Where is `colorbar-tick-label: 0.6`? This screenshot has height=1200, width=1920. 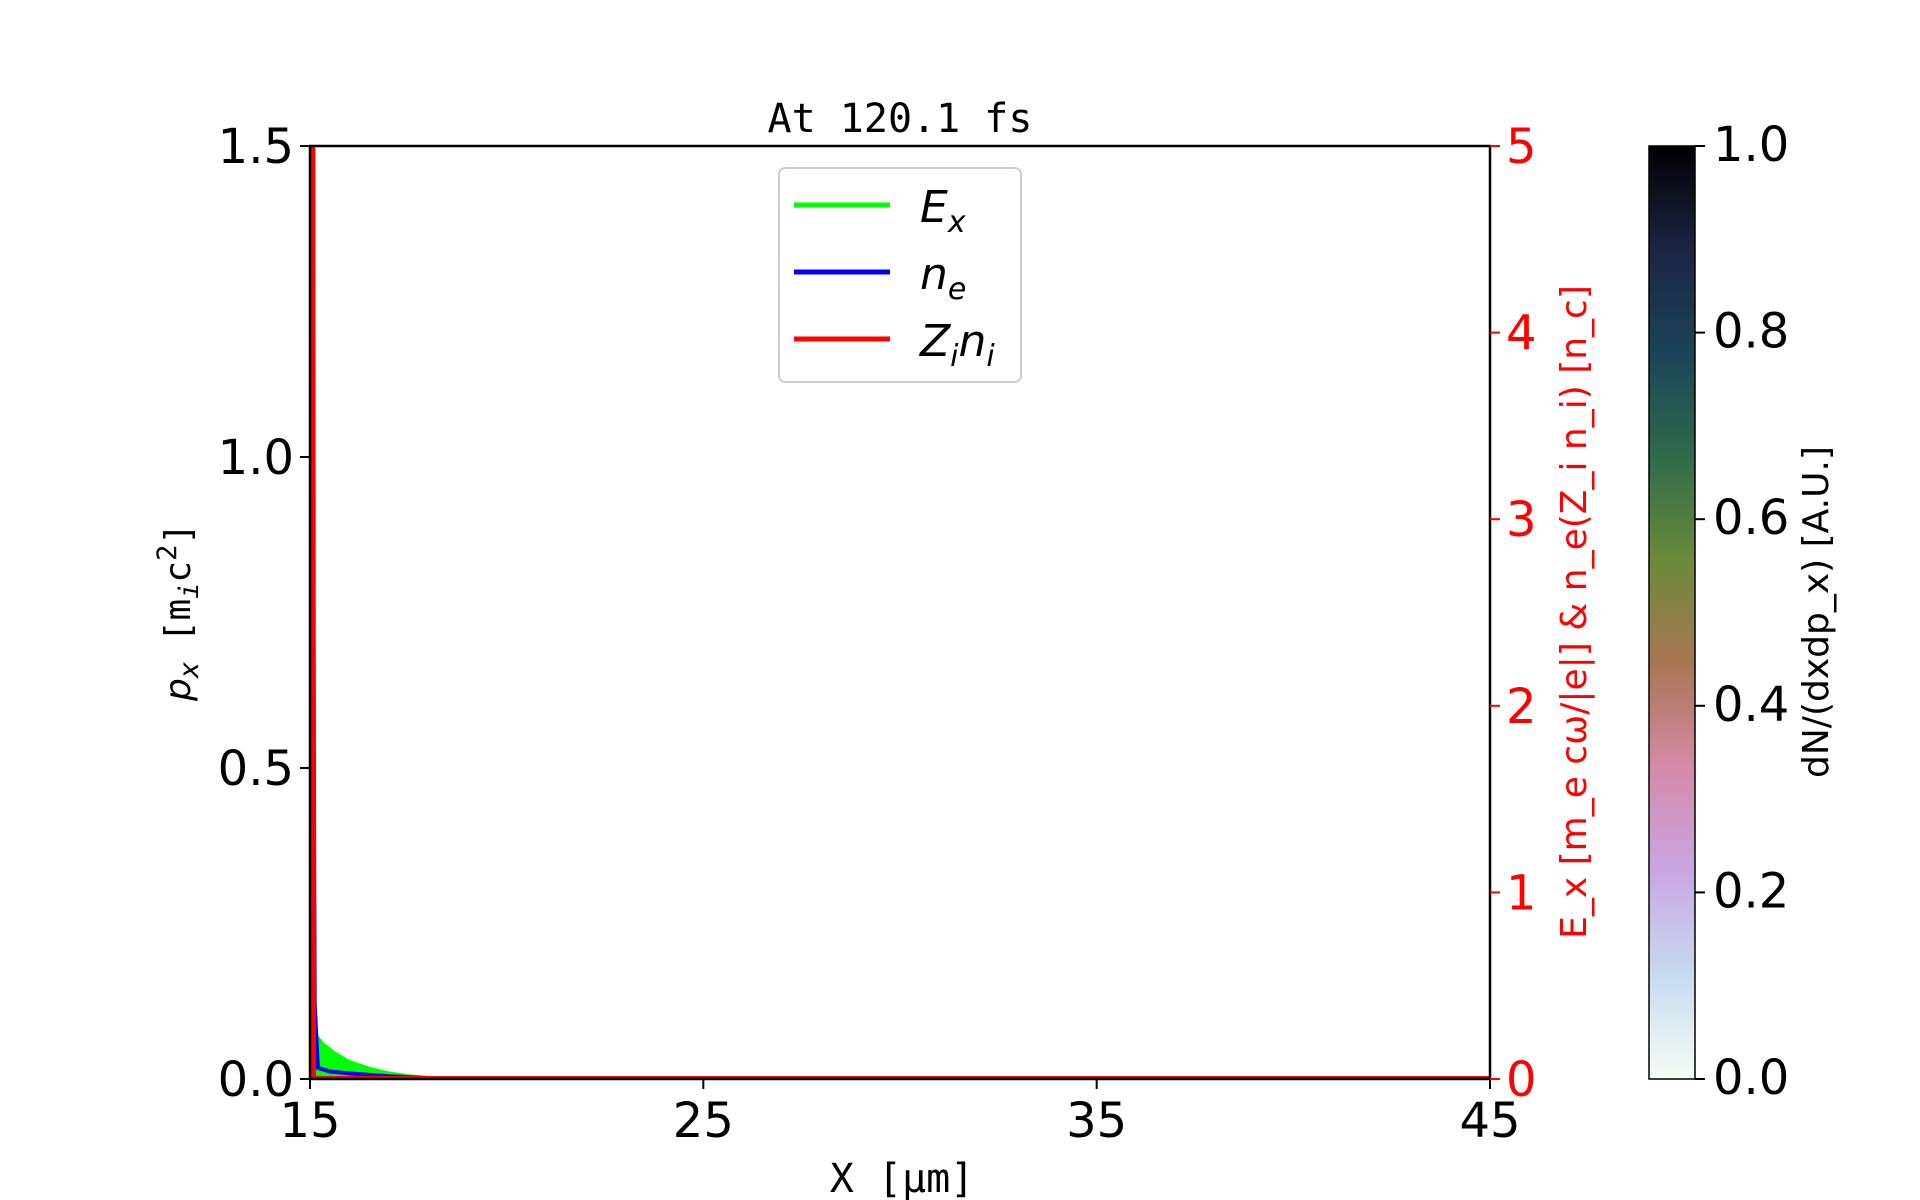
colorbar-tick-label: 0.6 is located at coordinates (1751, 518).